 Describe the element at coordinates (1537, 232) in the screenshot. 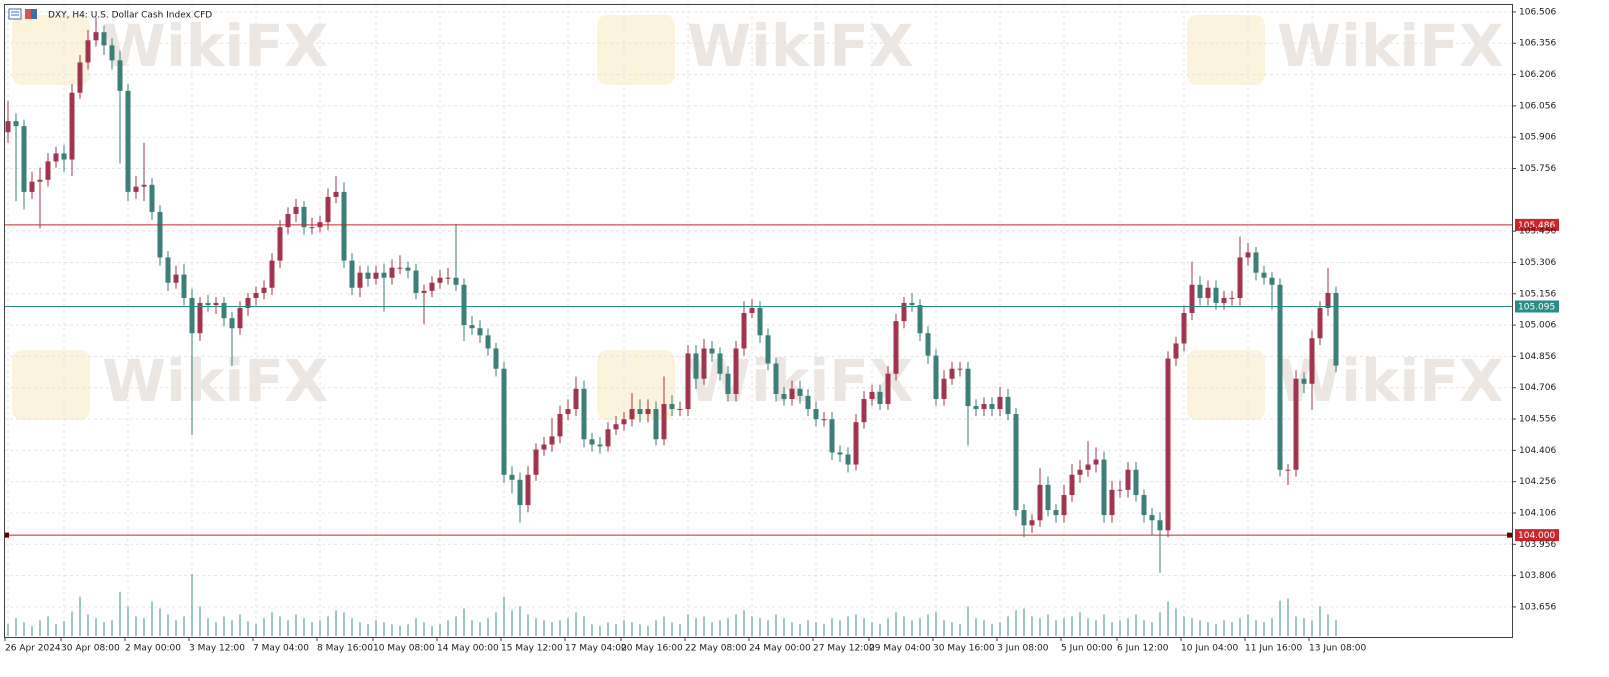

I see `y-tick-label: 105.456` at that location.